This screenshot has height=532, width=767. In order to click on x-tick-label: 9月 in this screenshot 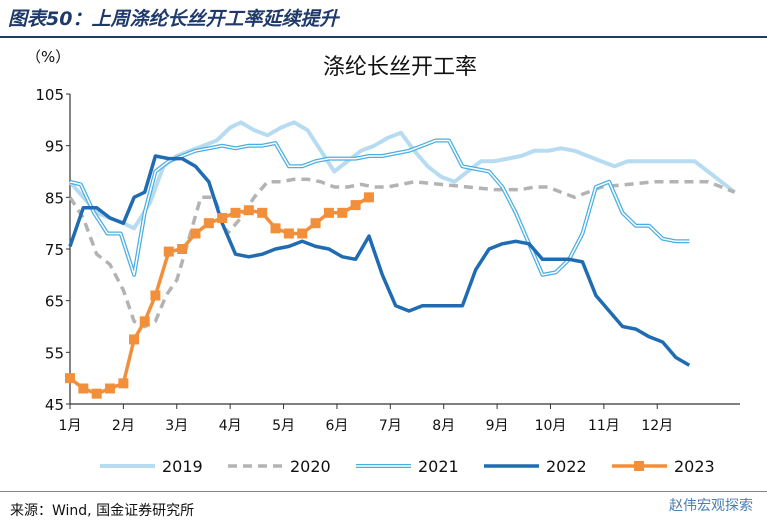, I will do `click(497, 426)`.